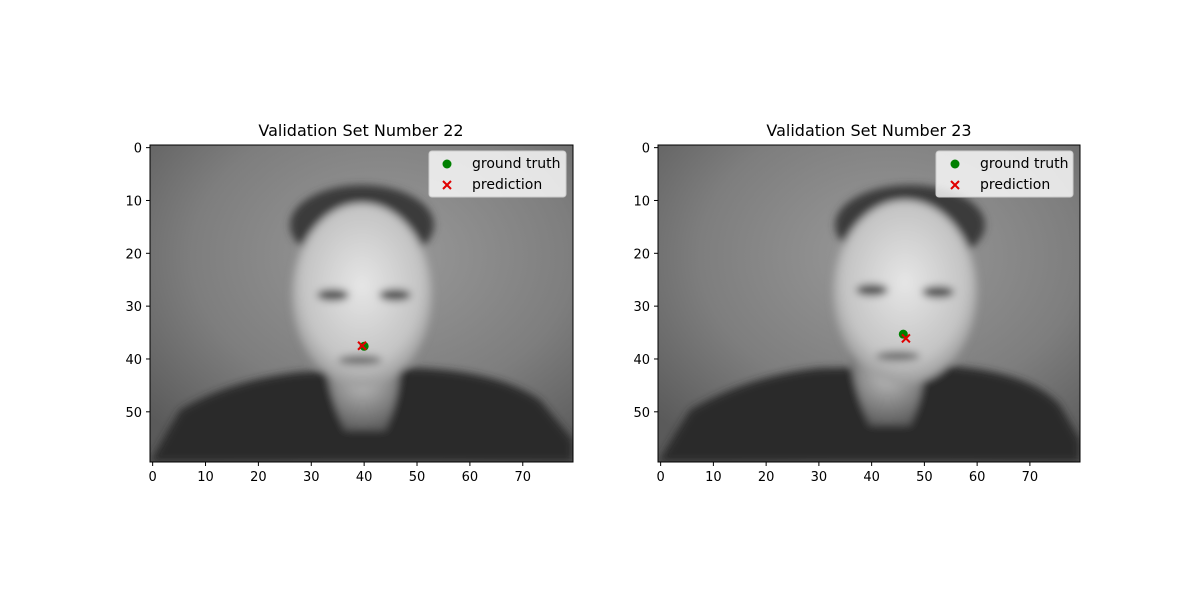 This screenshot has height=604, width=1200. I want to click on chart-title: Validation Set Number 22, so click(360, 130).